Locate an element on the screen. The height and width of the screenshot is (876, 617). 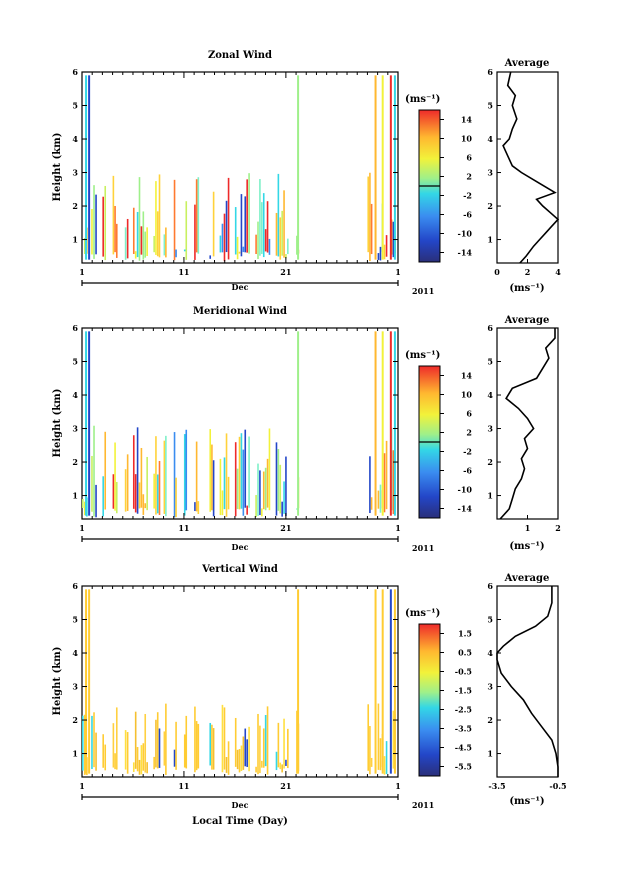
avg-x-tick-label: 4 is located at coordinates (558, 272).